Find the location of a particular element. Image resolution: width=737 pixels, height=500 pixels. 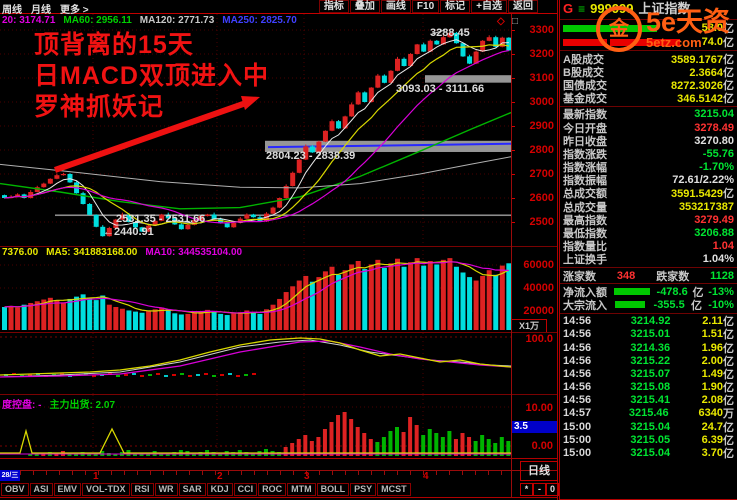

menu-item: 月线 is located at coordinates (41, 10).